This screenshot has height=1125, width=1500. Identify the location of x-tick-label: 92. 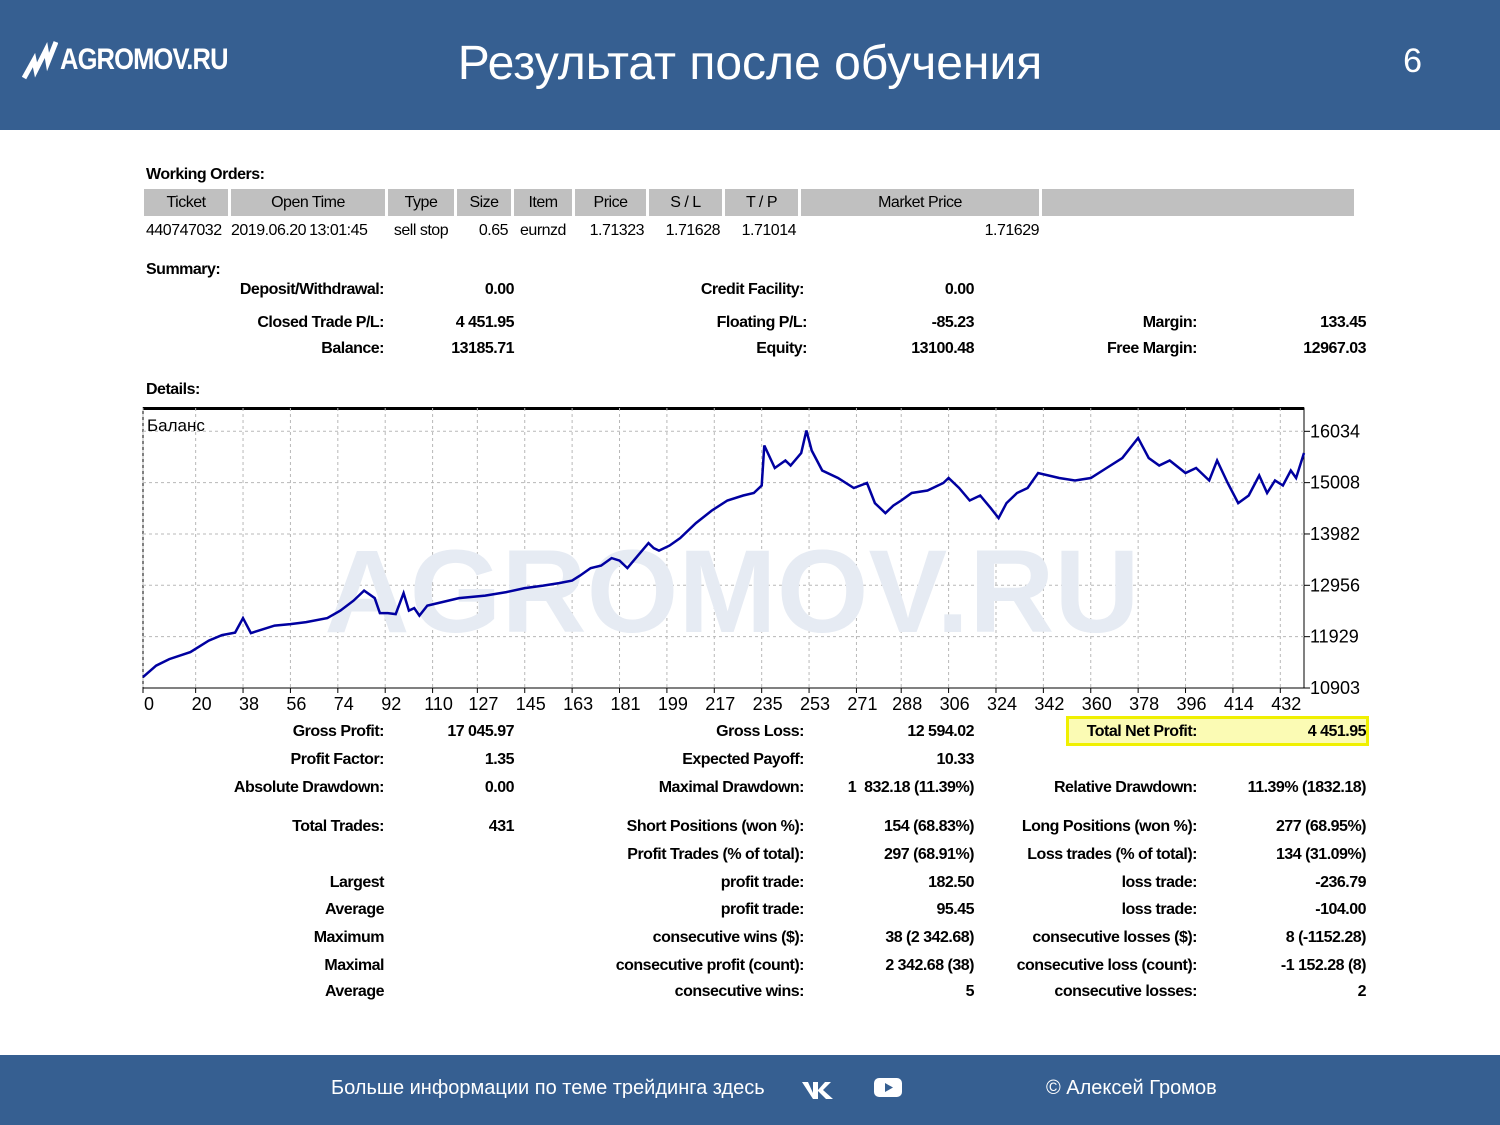
(391, 704).